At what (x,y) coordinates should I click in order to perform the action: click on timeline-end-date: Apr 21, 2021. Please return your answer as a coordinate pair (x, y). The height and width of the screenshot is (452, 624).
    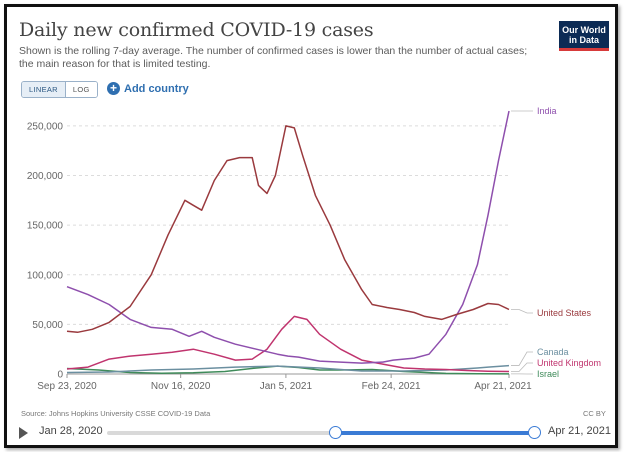
    Looking at the image, I should click on (579, 431).